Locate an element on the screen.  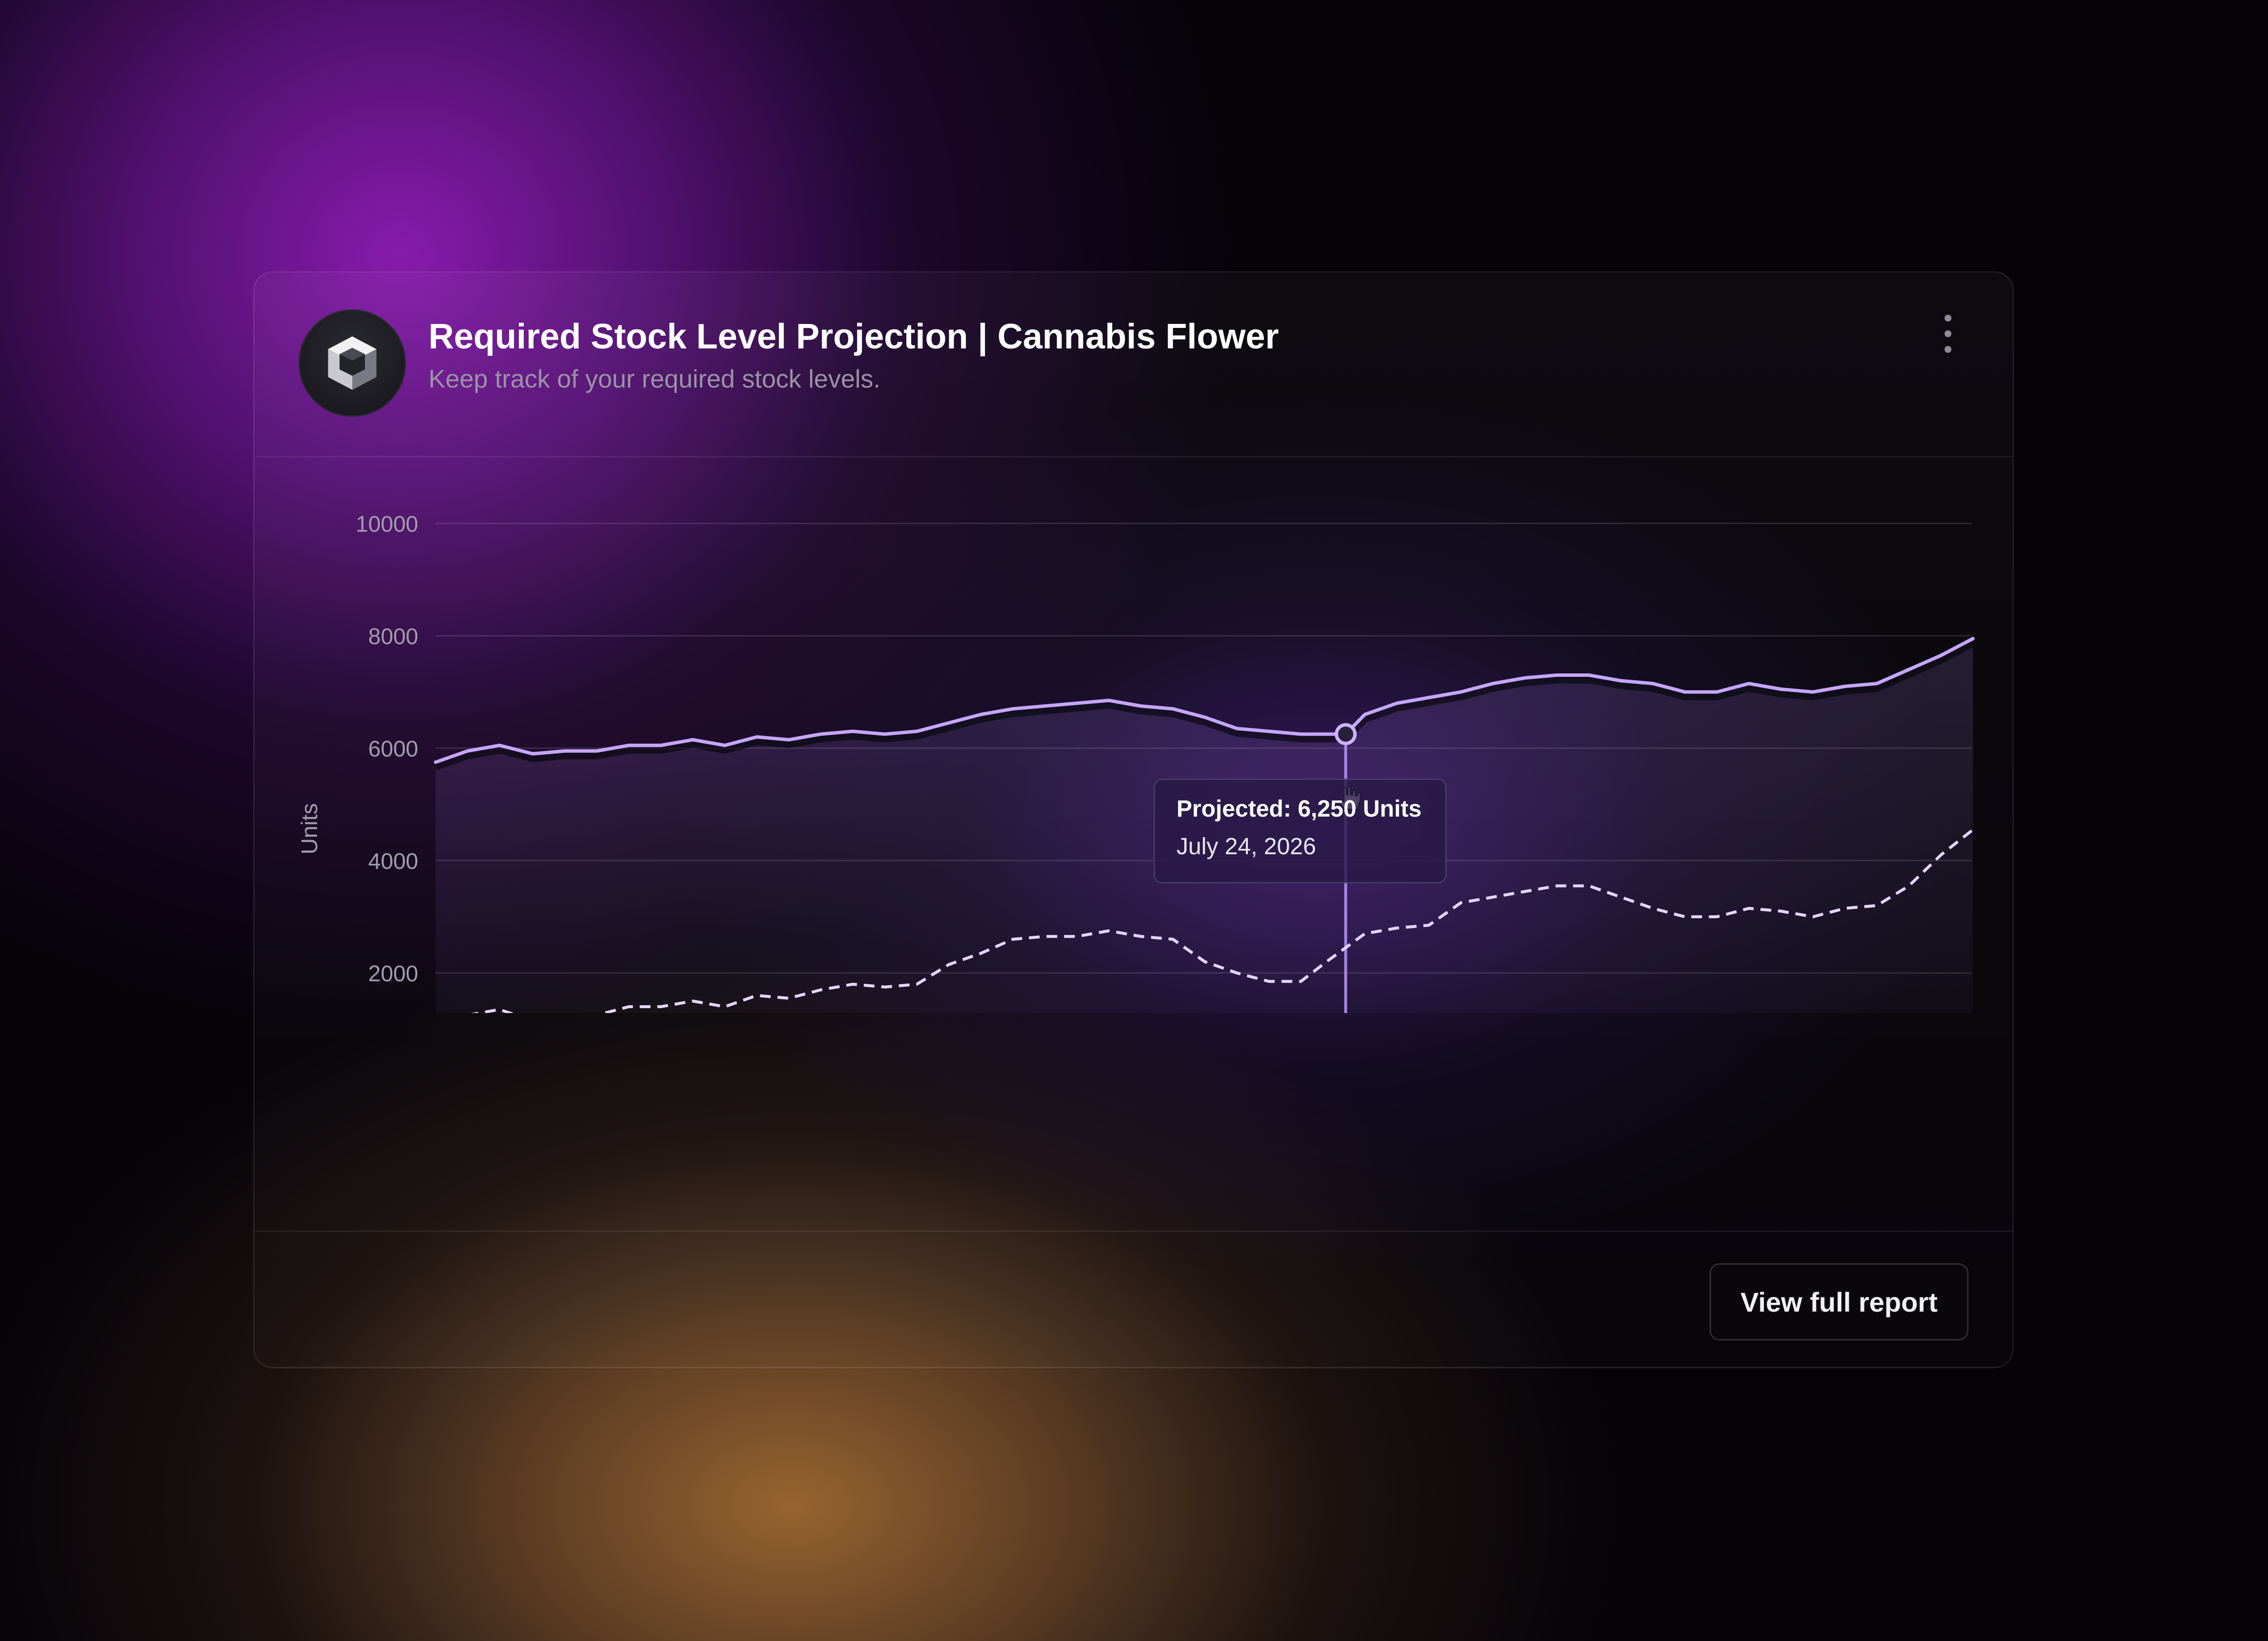
y-axis-label: Units is located at coordinates (309, 829).